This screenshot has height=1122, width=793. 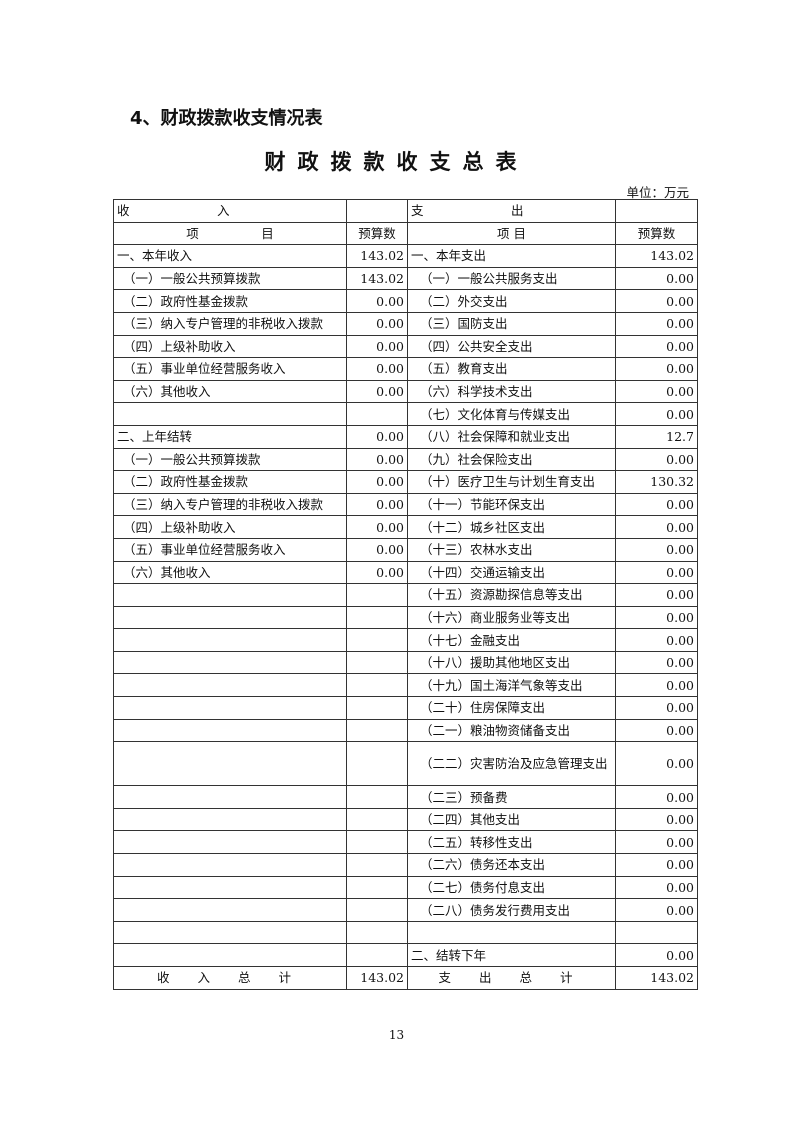 What do you see at coordinates (405, 617) in the screenshot?
I see `table-row: （十六）商业服务业等支出 0.00` at bounding box center [405, 617].